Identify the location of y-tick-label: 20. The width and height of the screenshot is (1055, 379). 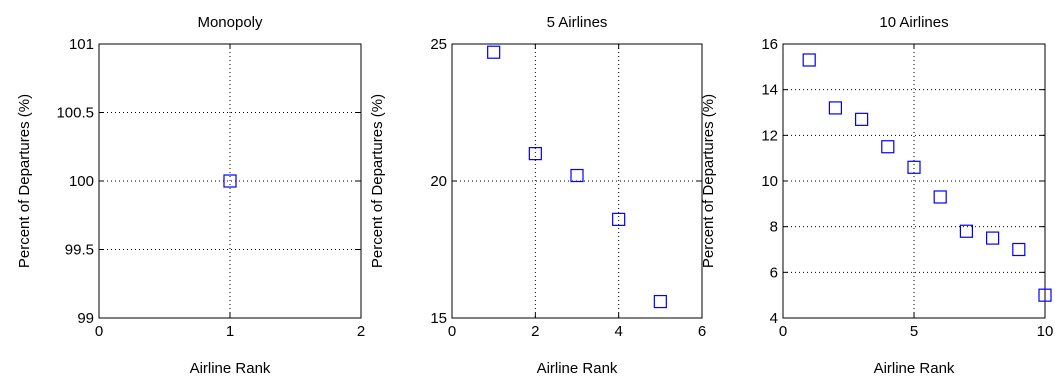
(438, 181).